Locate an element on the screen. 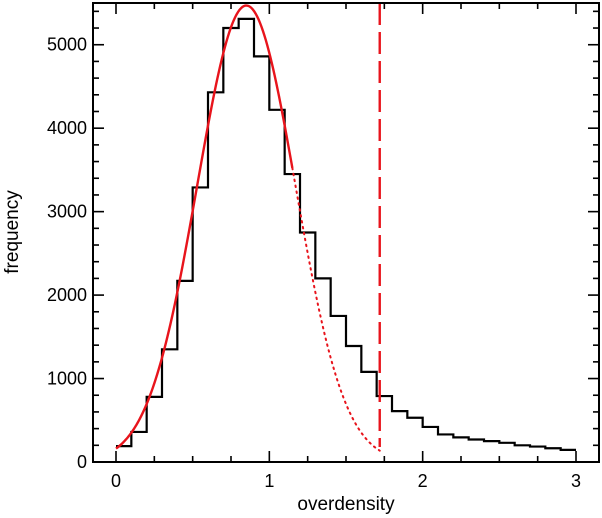 Image resolution: width=602 pixels, height=518 pixels. y-tick-label: 5000 is located at coordinates (67, 45).